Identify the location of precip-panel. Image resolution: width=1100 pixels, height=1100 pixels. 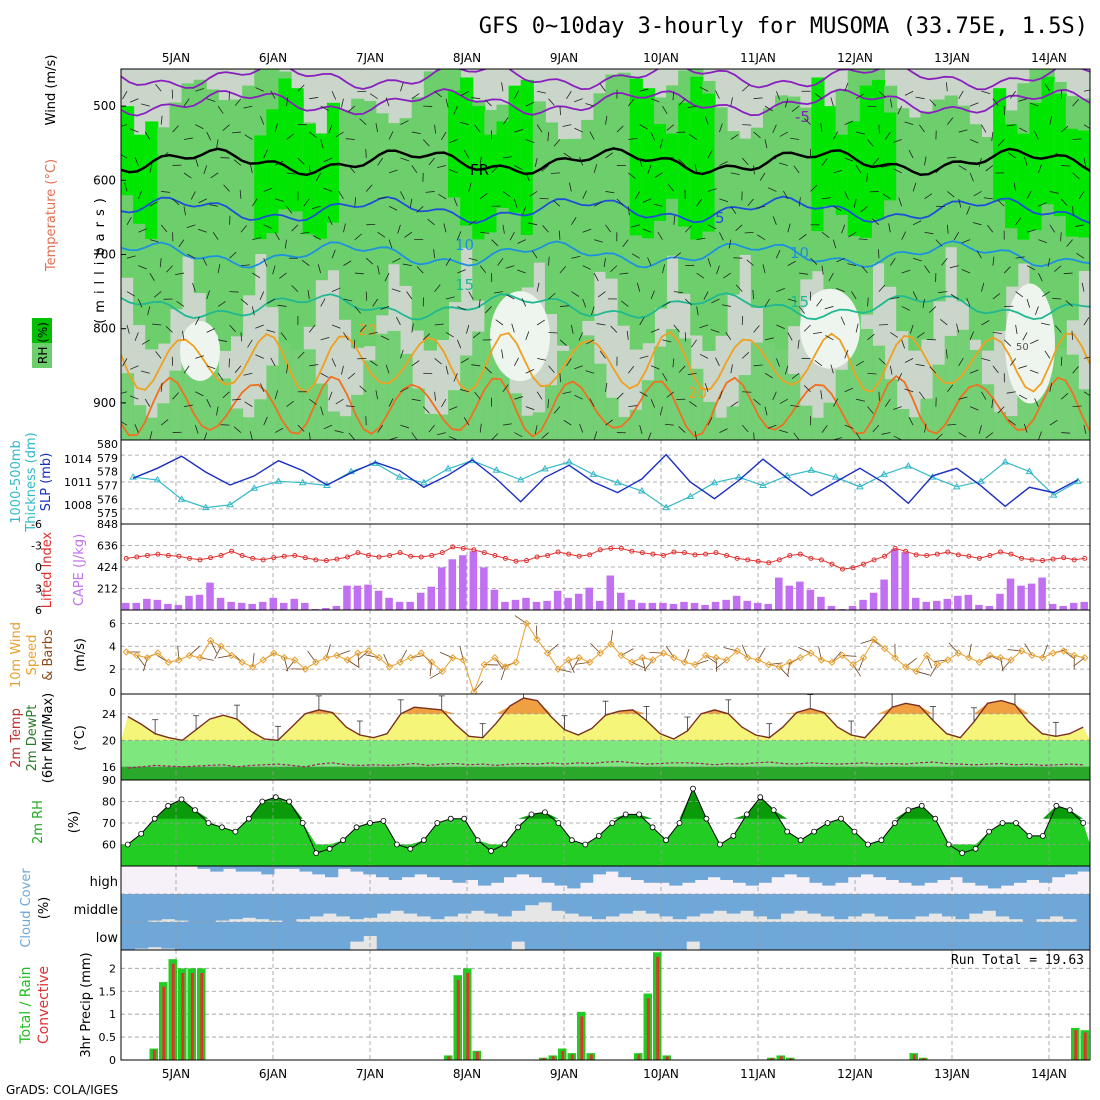
(605, 1005).